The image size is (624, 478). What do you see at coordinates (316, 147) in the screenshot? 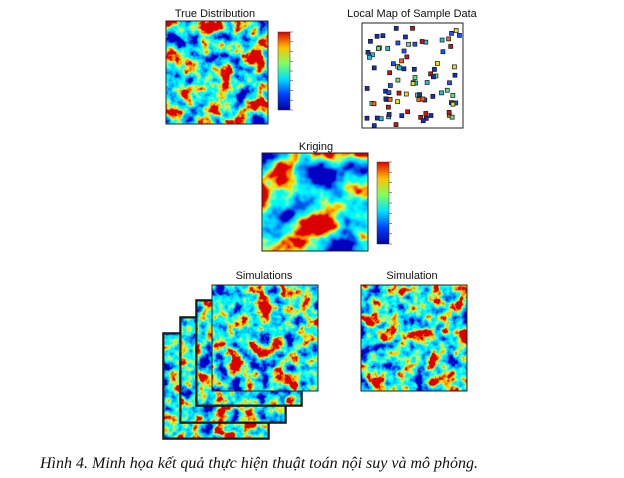
I see `panel-title: Kriging` at bounding box center [316, 147].